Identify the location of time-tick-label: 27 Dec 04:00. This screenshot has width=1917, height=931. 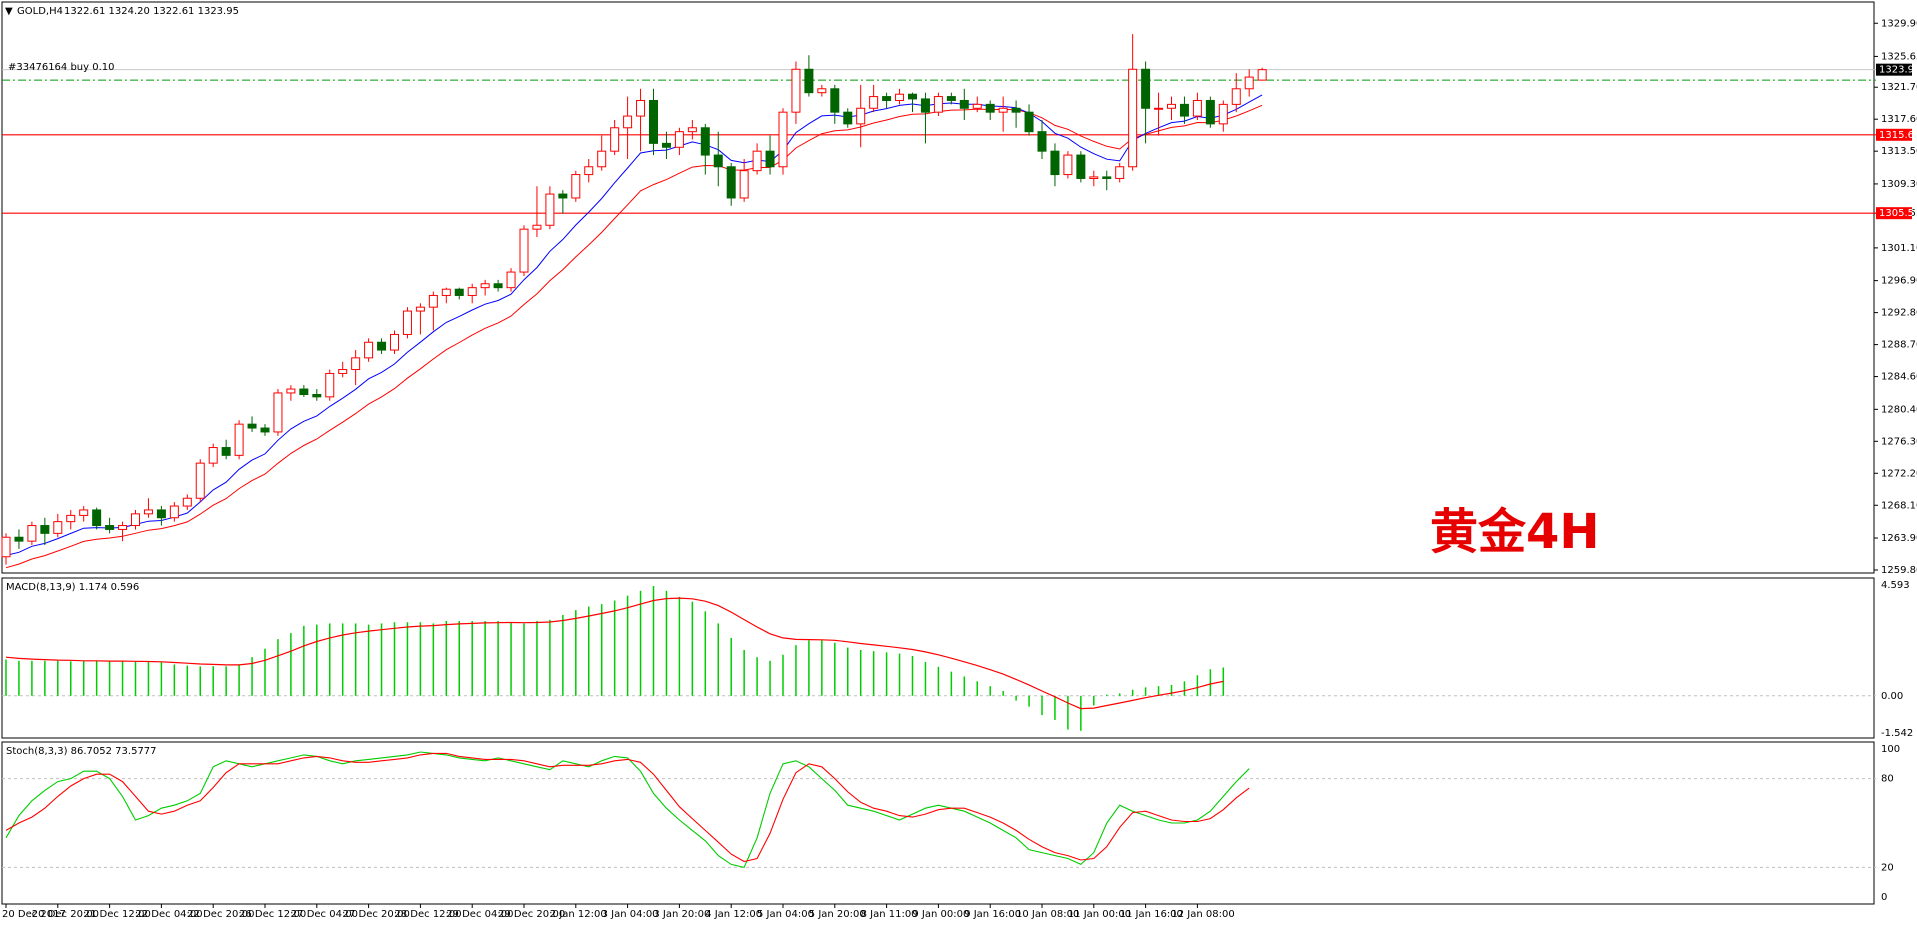
(324, 914).